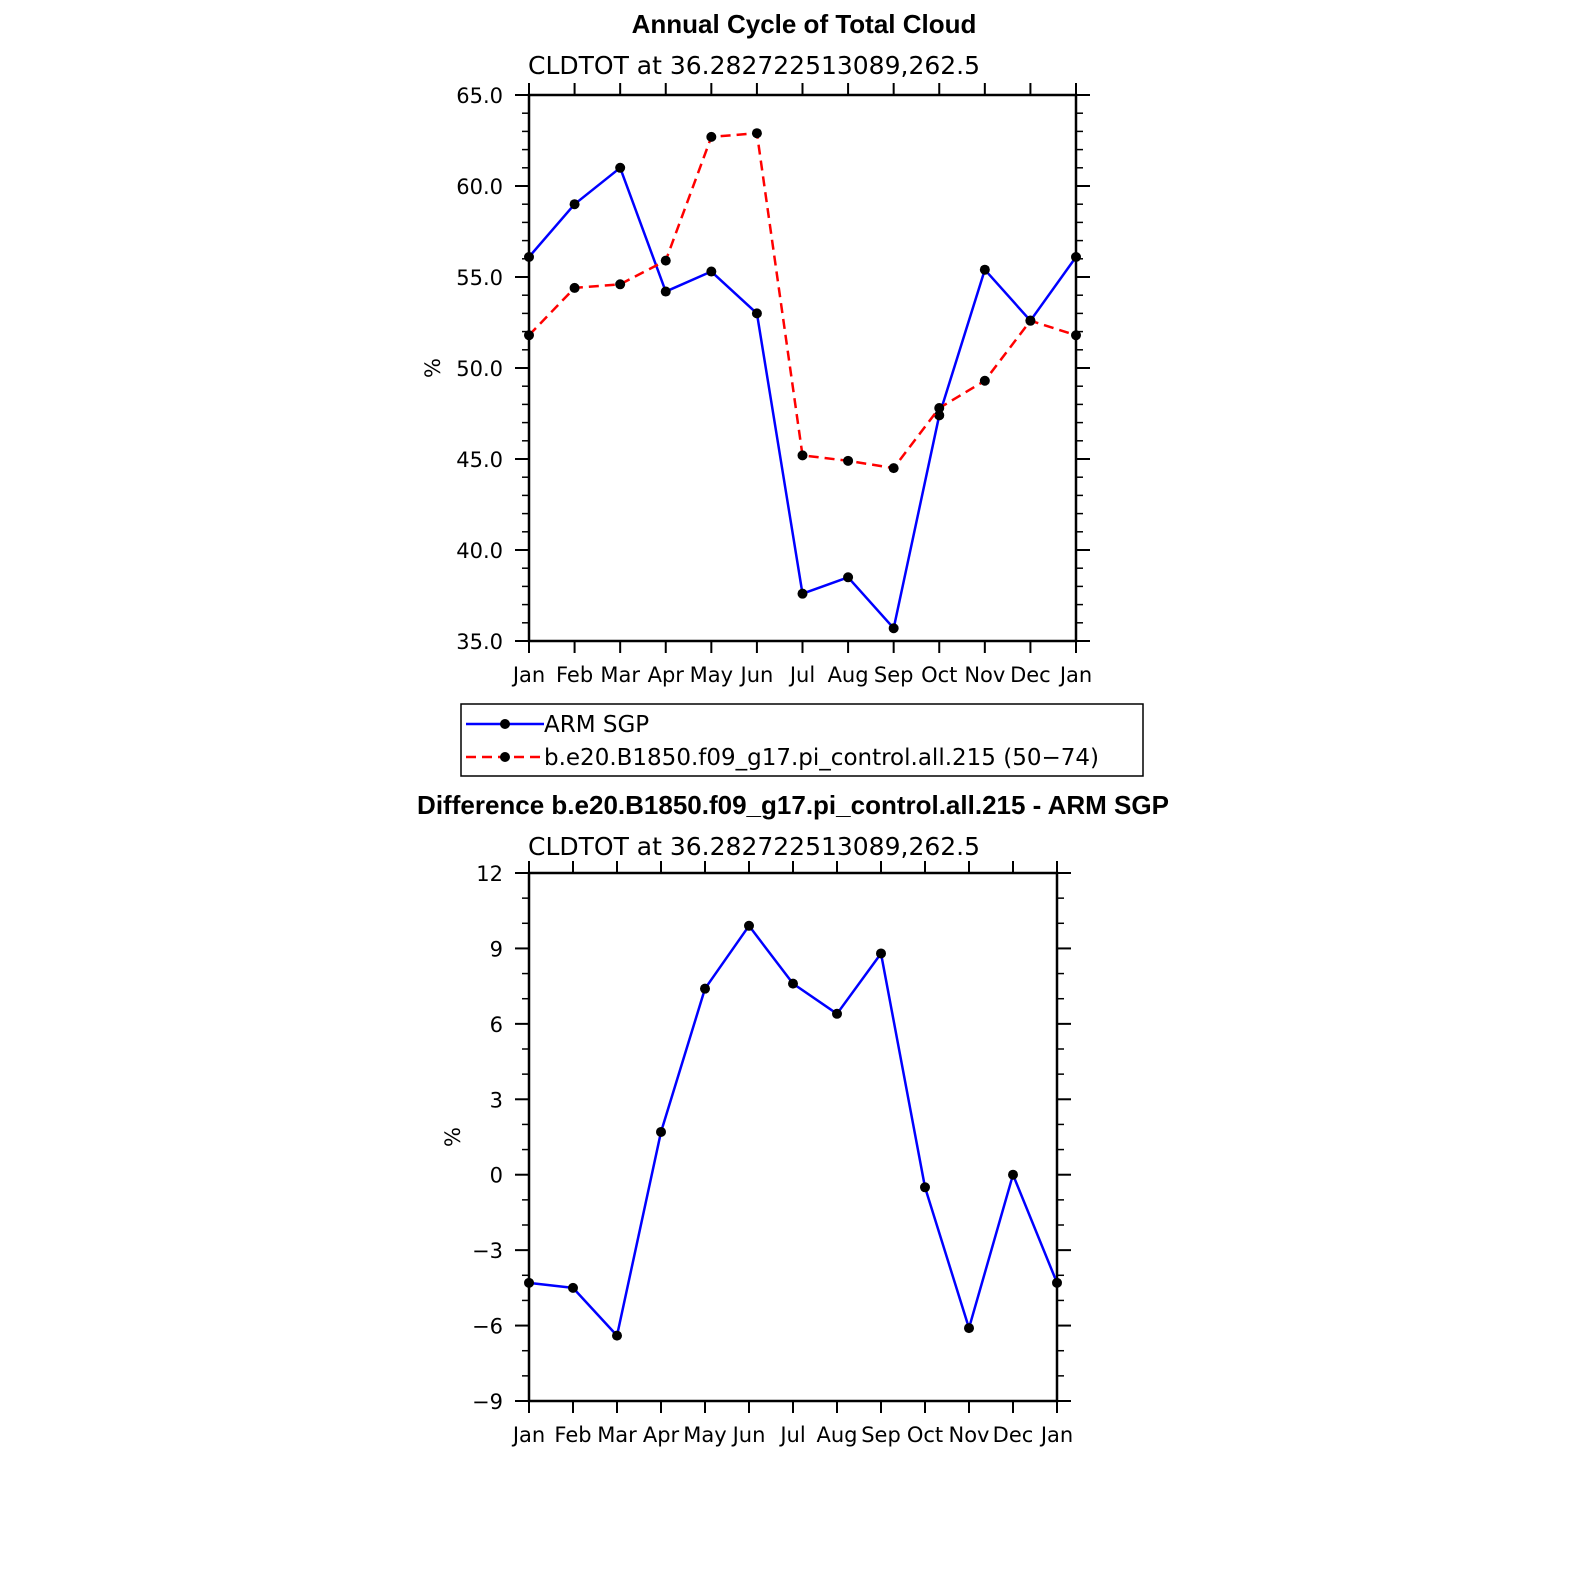  What do you see at coordinates (487, 1251) in the screenshot?
I see `y-tick-label: −3` at bounding box center [487, 1251].